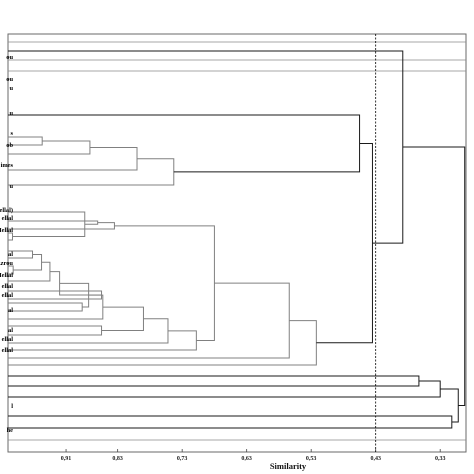 The width and height of the screenshot is (474, 474). I want to click on leaf-label: ob, so click(9, 145).